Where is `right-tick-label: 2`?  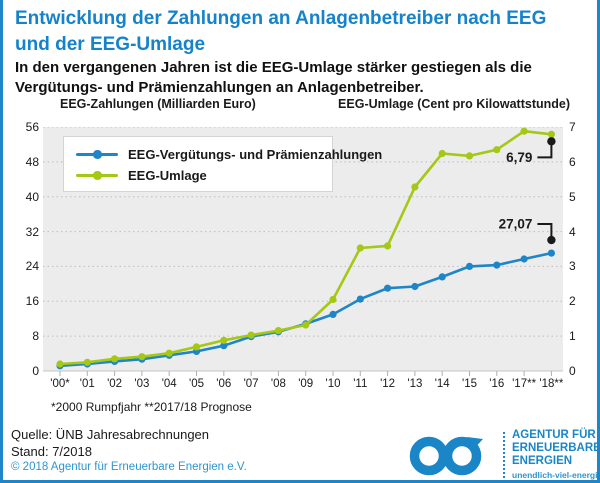 right-tick-label: 2 is located at coordinates (572, 301).